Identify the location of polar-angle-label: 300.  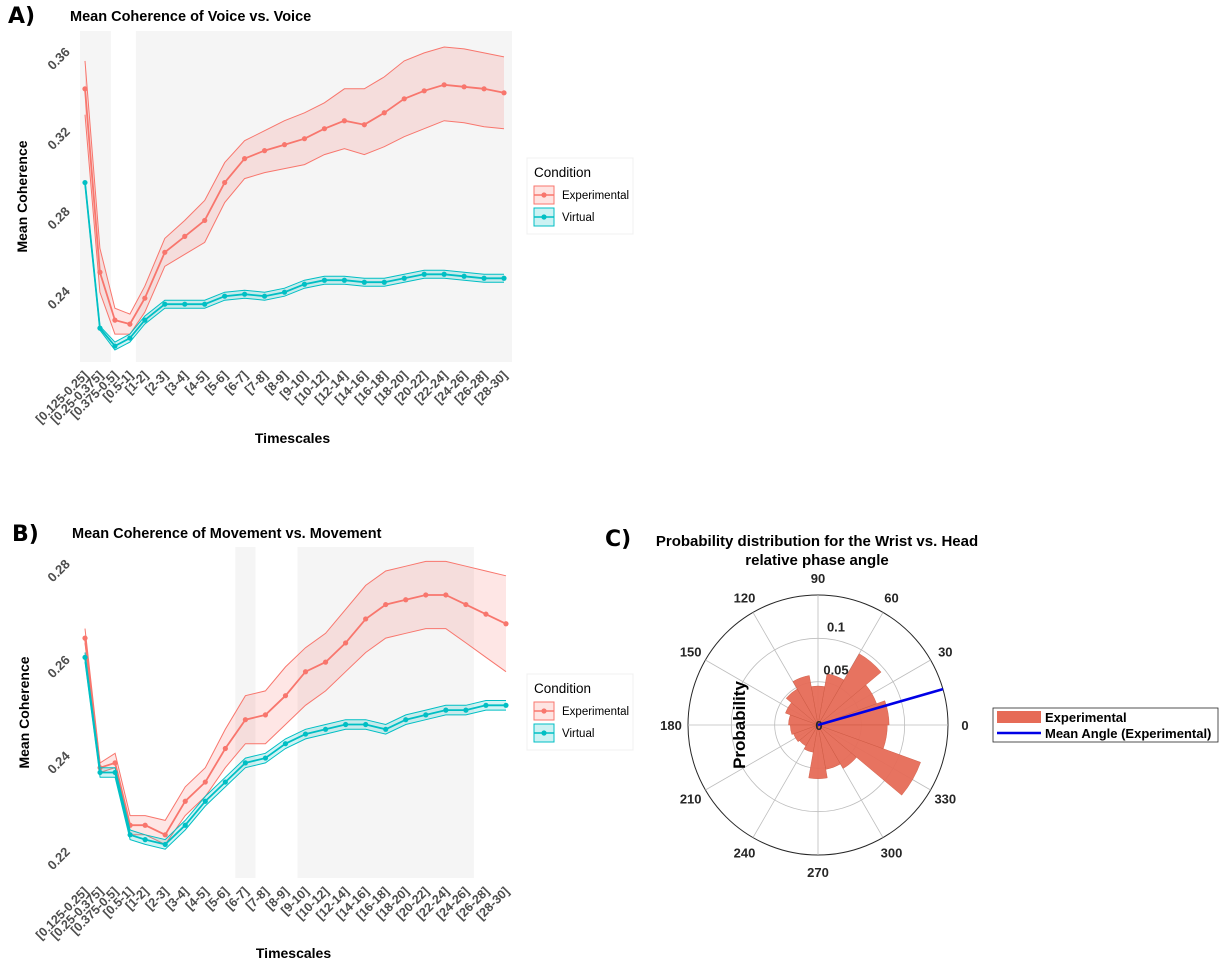
(892, 852).